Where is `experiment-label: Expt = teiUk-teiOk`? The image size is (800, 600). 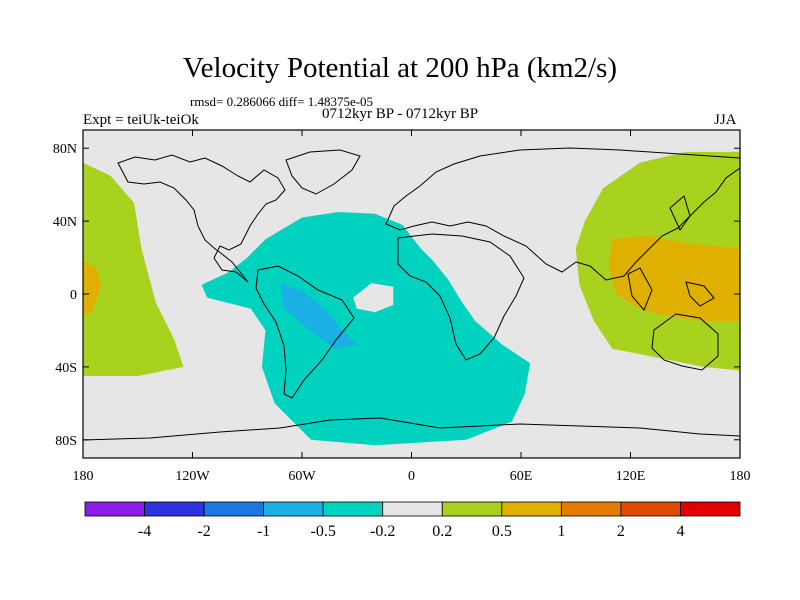 experiment-label: Expt = teiUk-teiOk is located at coordinates (141, 120).